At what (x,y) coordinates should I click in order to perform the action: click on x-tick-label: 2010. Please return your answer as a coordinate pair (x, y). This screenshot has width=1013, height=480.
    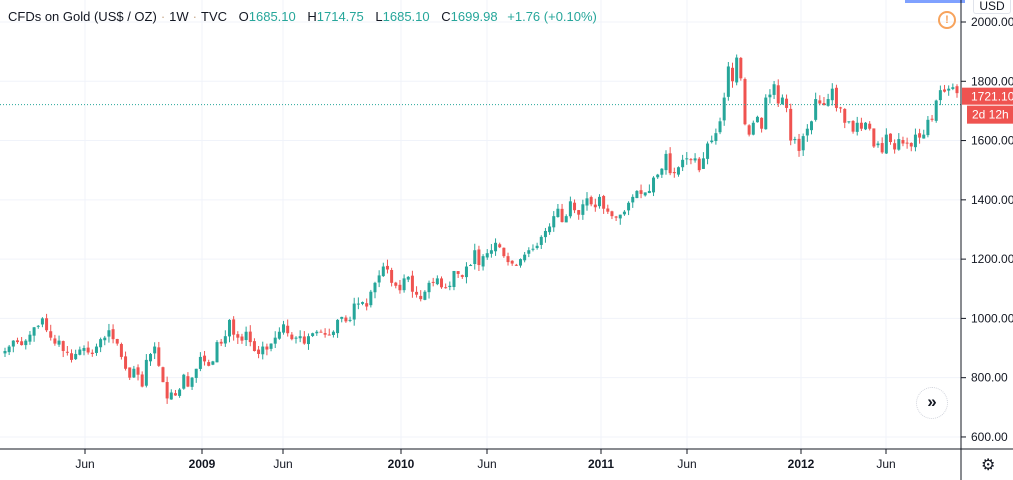
    Looking at the image, I should click on (401, 464).